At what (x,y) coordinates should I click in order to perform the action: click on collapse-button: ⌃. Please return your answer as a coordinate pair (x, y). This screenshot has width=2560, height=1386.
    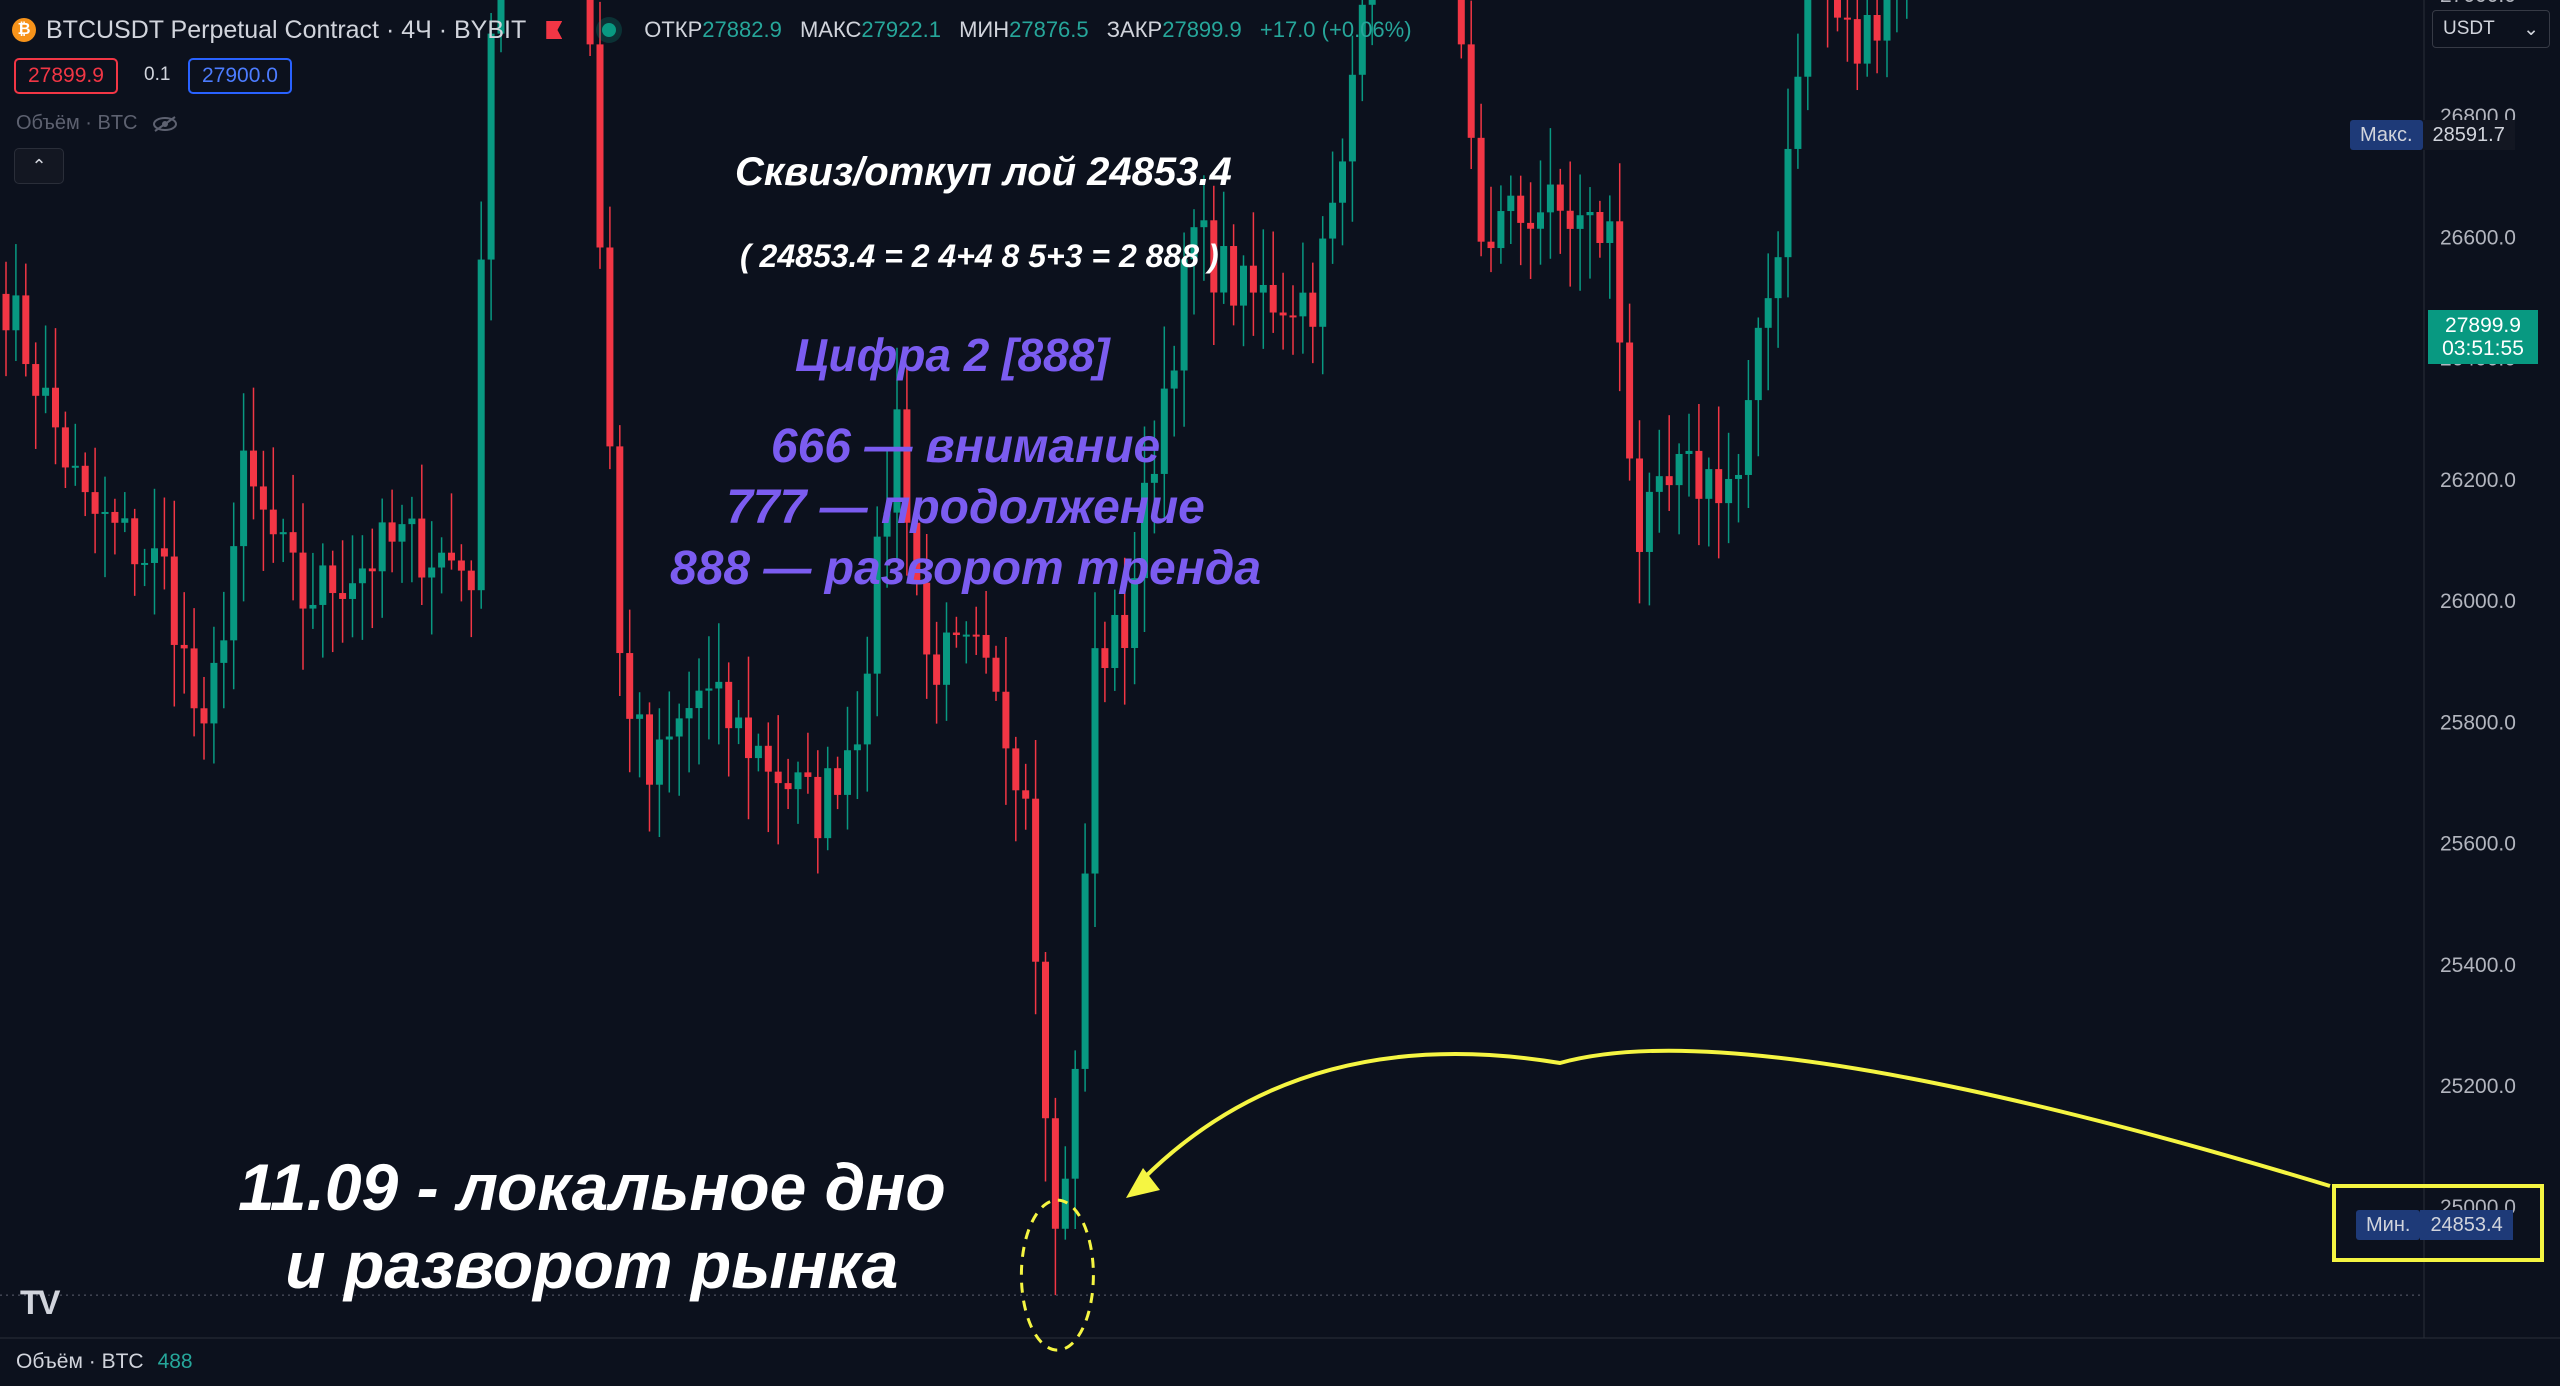
    Looking at the image, I should click on (39, 166).